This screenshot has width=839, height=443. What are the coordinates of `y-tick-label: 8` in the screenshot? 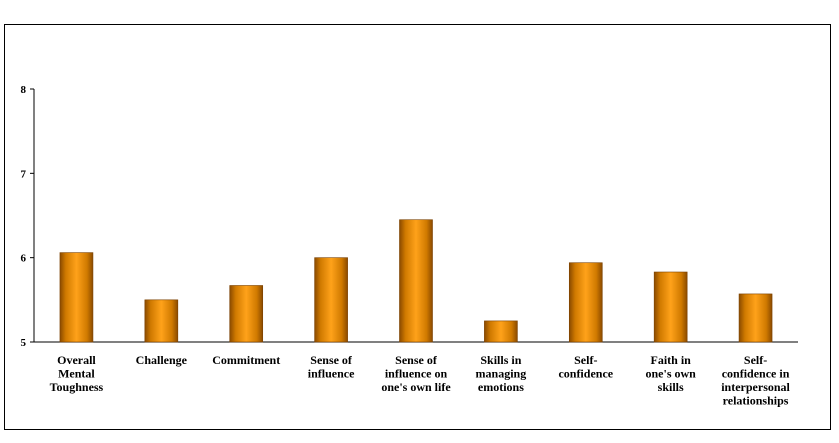 It's located at (24, 90).